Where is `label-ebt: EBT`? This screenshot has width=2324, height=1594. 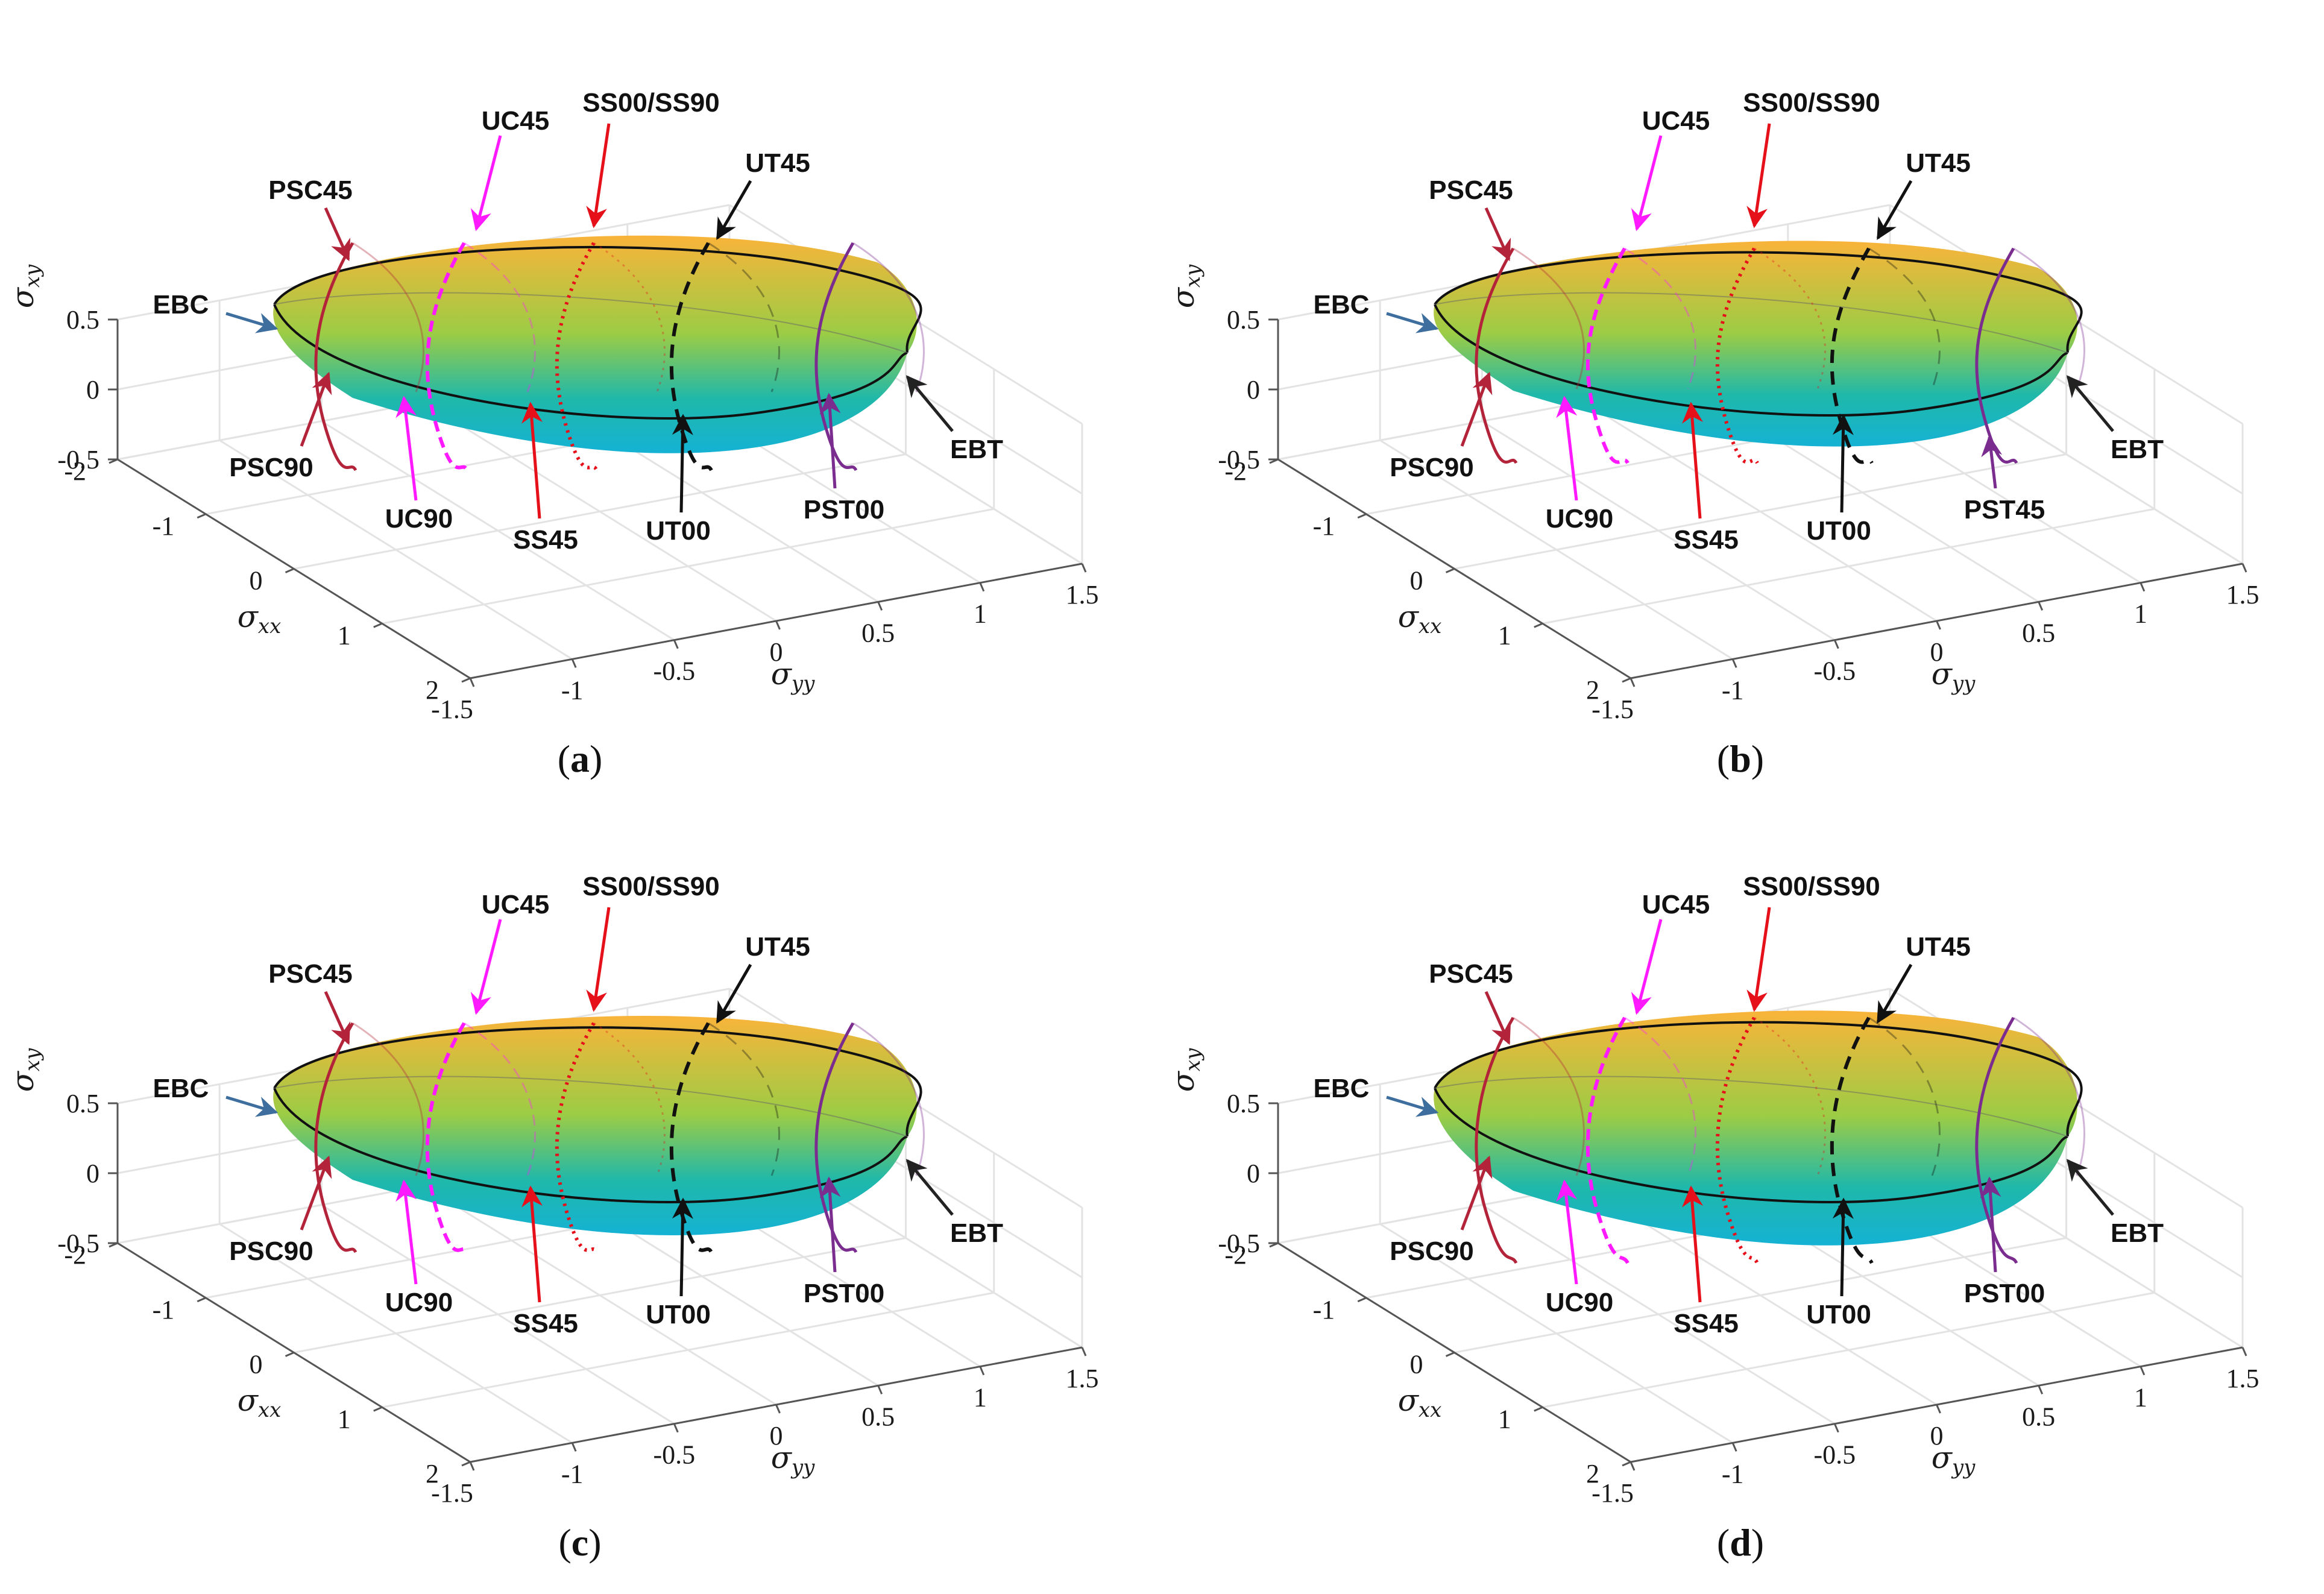 label-ebt: EBT is located at coordinates (2137, 1233).